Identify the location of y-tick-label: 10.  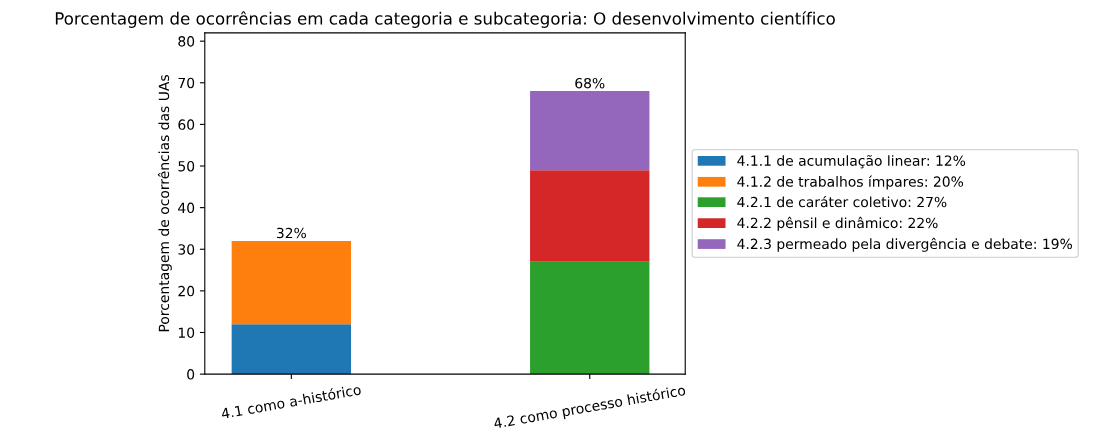
(186, 332).